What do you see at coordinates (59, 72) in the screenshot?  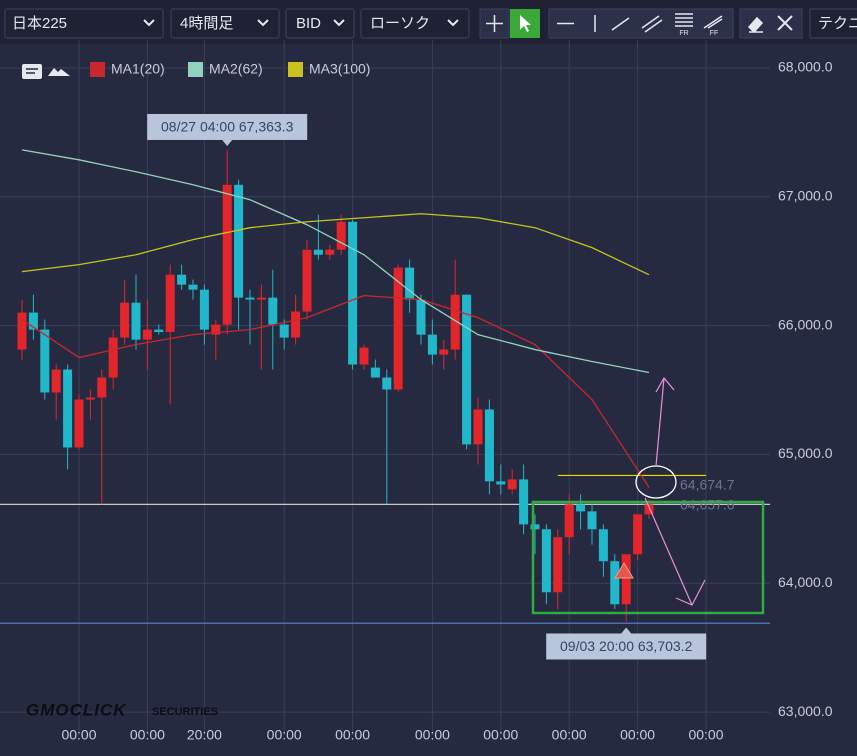 I see `mountain-icon` at bounding box center [59, 72].